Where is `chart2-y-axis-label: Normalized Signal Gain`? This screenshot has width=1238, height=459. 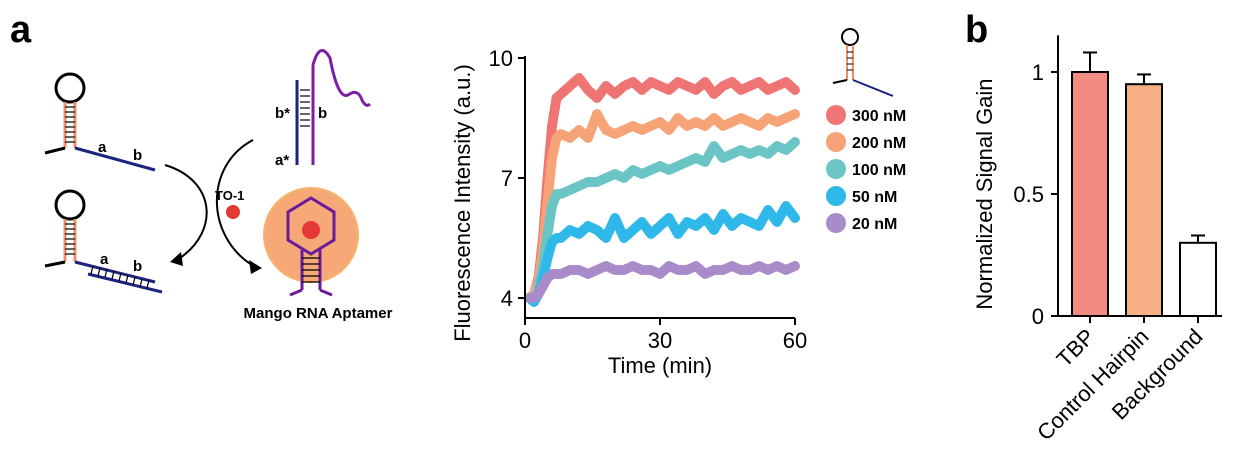 chart2-y-axis-label: Normalized Signal Gain is located at coordinates (984, 193).